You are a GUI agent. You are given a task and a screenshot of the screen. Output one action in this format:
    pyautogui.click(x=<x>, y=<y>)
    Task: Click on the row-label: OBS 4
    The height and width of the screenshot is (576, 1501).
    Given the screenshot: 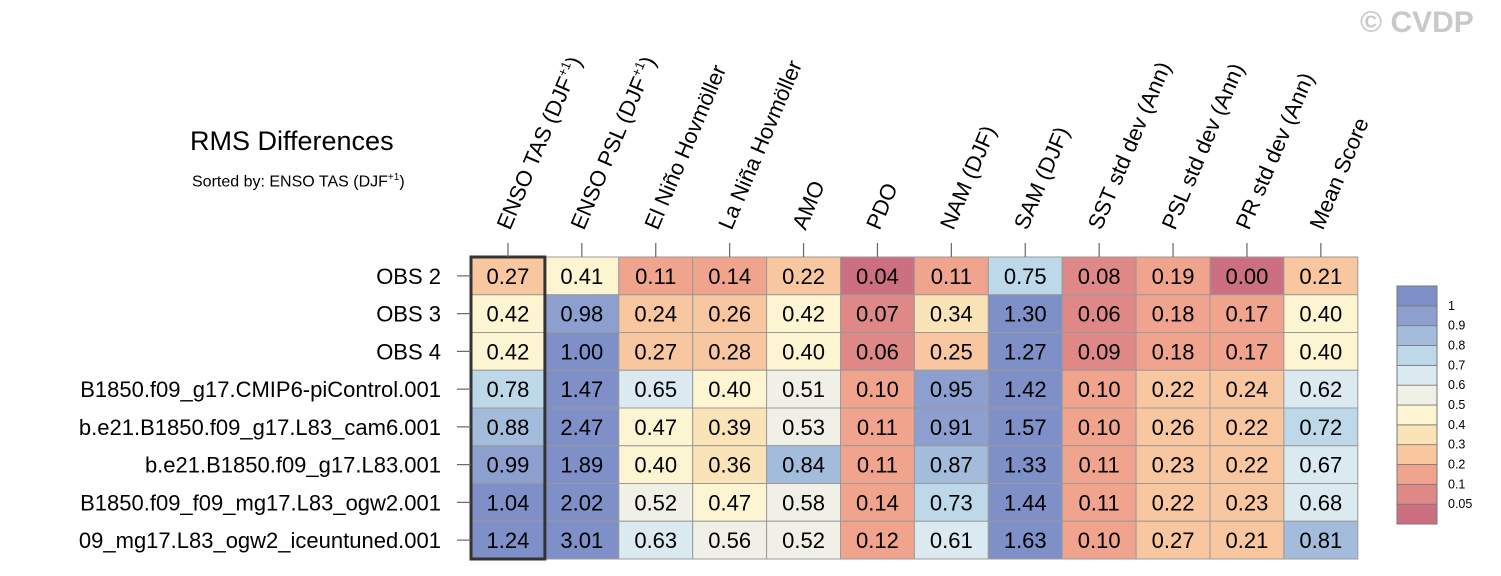 What is the action you would take?
    pyautogui.click(x=408, y=351)
    